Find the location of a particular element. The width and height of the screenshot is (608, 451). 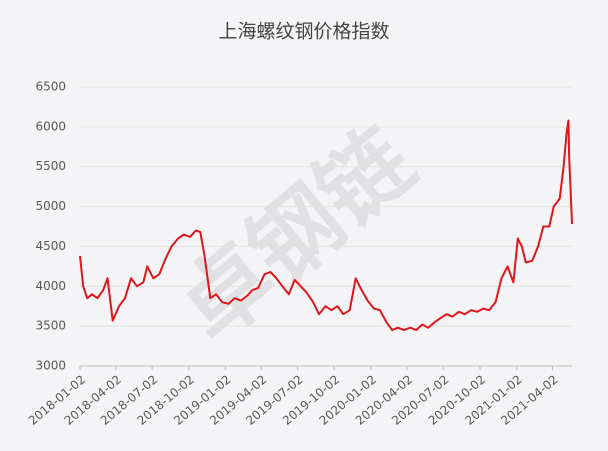

y-tick-label: 3500 is located at coordinates (50, 326).